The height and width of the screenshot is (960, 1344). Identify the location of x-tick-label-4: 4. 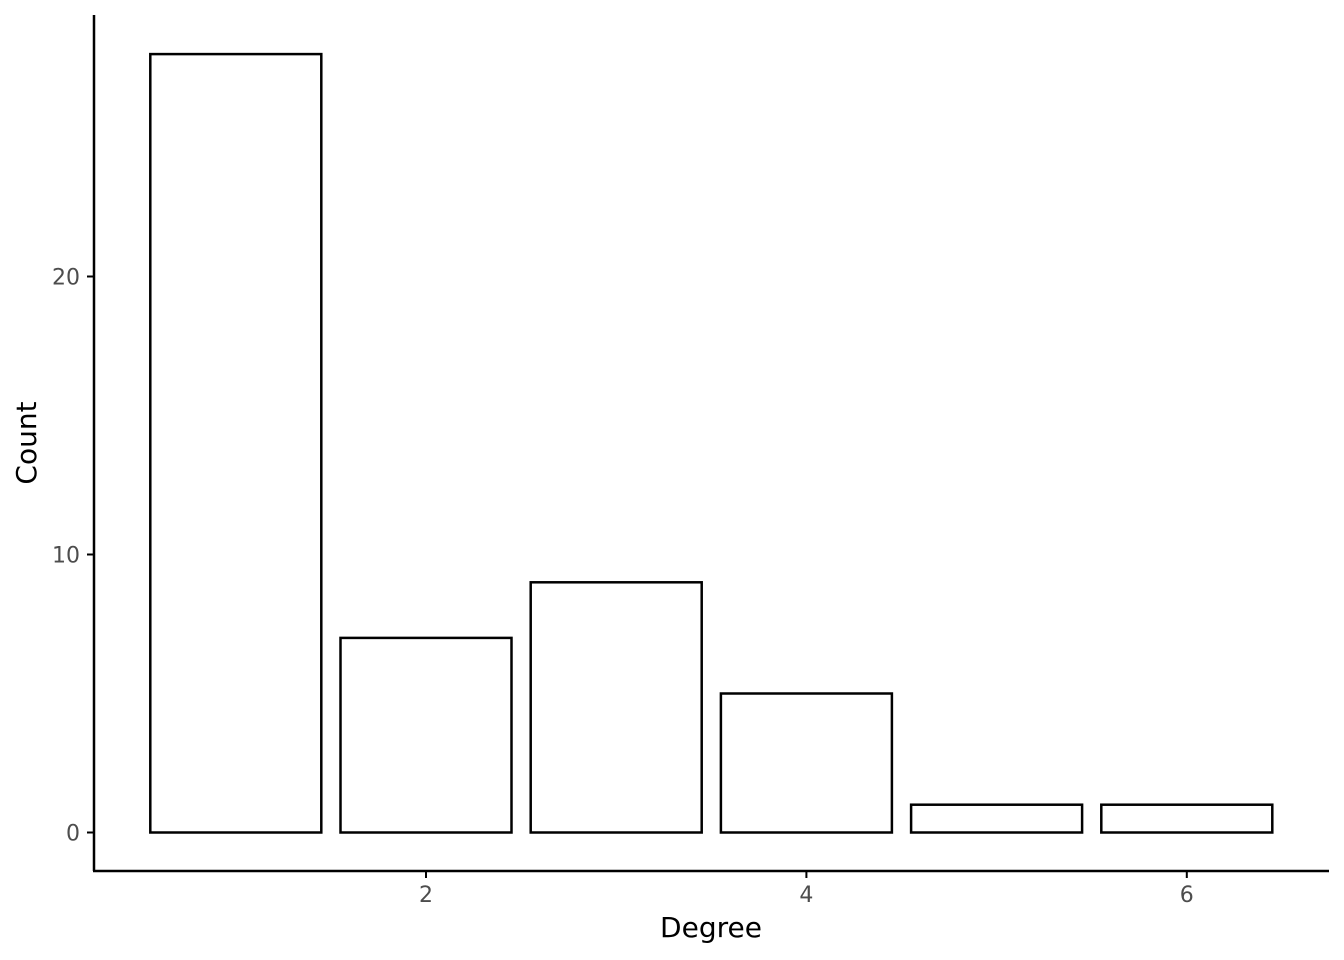
(806, 895).